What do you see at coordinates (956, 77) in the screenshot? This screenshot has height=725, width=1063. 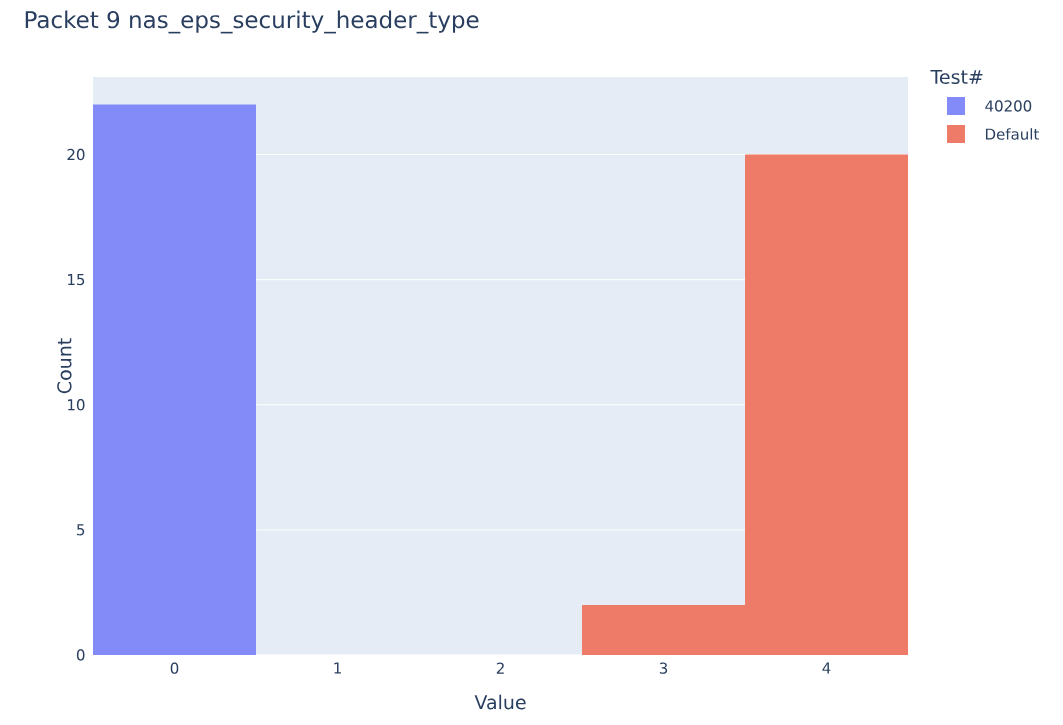 I see `legend-title: Test#` at bounding box center [956, 77].